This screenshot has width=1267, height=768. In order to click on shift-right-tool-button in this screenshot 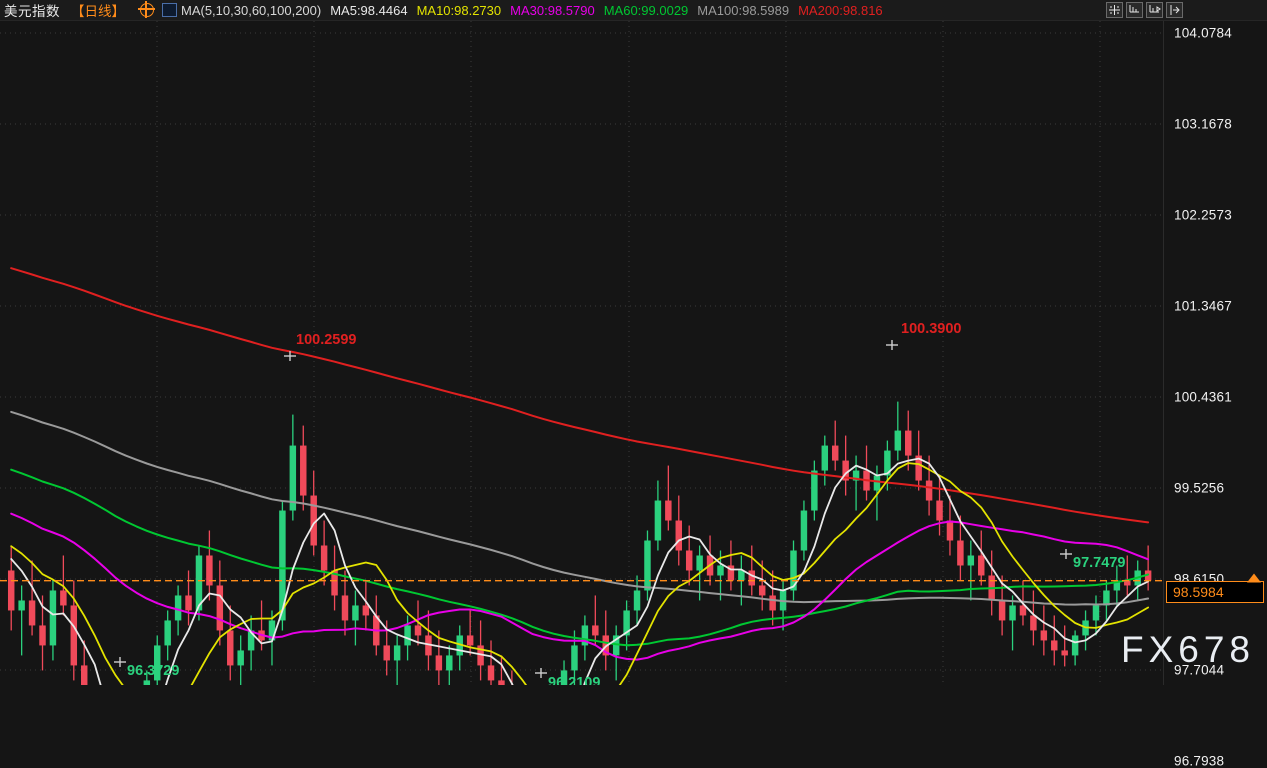, I will do `click(1174, 10)`.